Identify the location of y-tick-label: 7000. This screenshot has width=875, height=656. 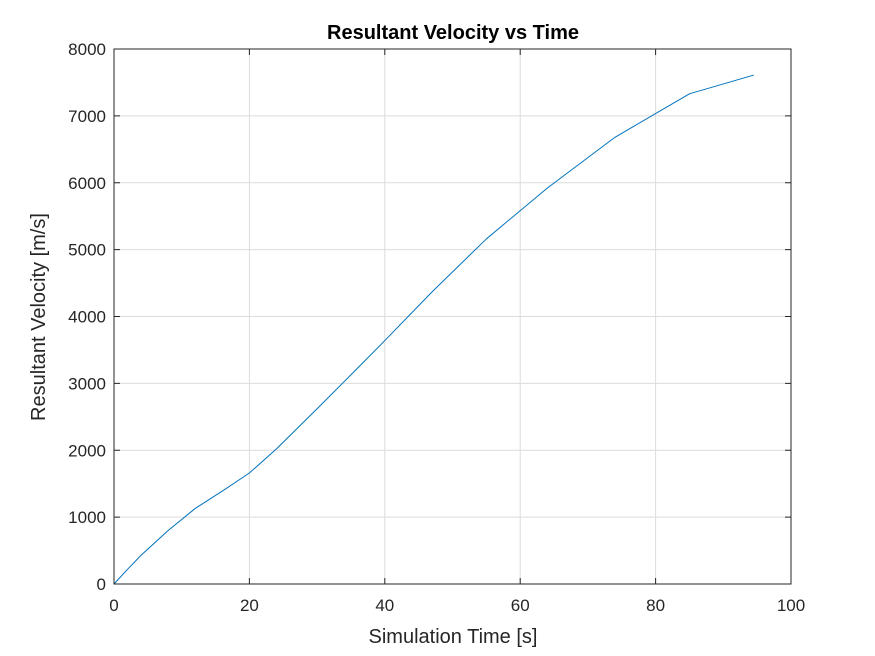
(87, 116).